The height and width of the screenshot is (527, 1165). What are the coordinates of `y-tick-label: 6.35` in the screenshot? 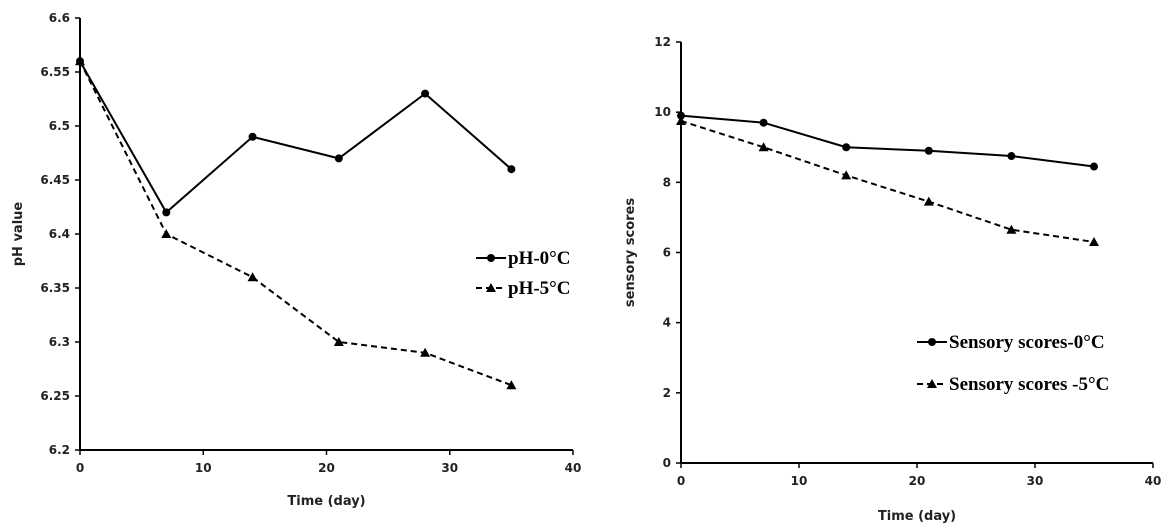 It's located at (55, 288).